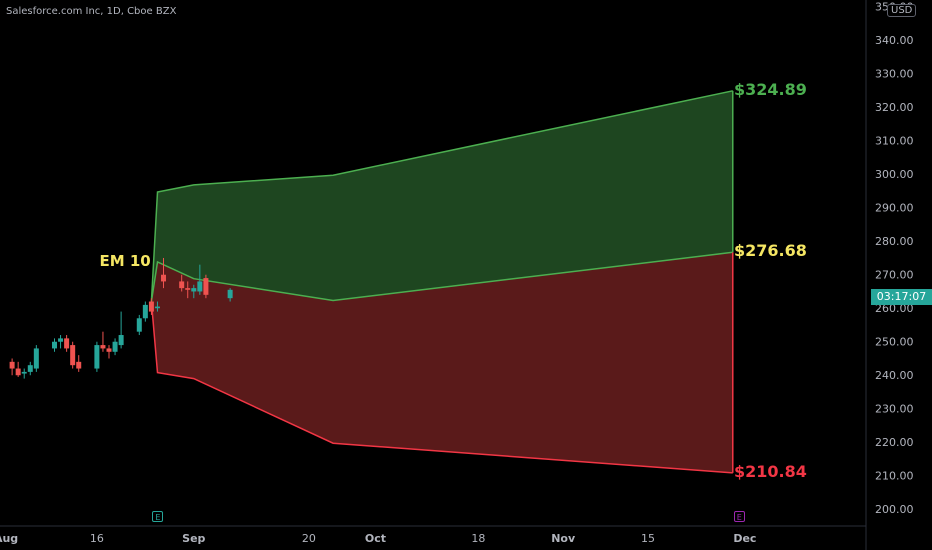  Describe the element at coordinates (309, 538) in the screenshot. I see `x-tick-label: 20` at that location.